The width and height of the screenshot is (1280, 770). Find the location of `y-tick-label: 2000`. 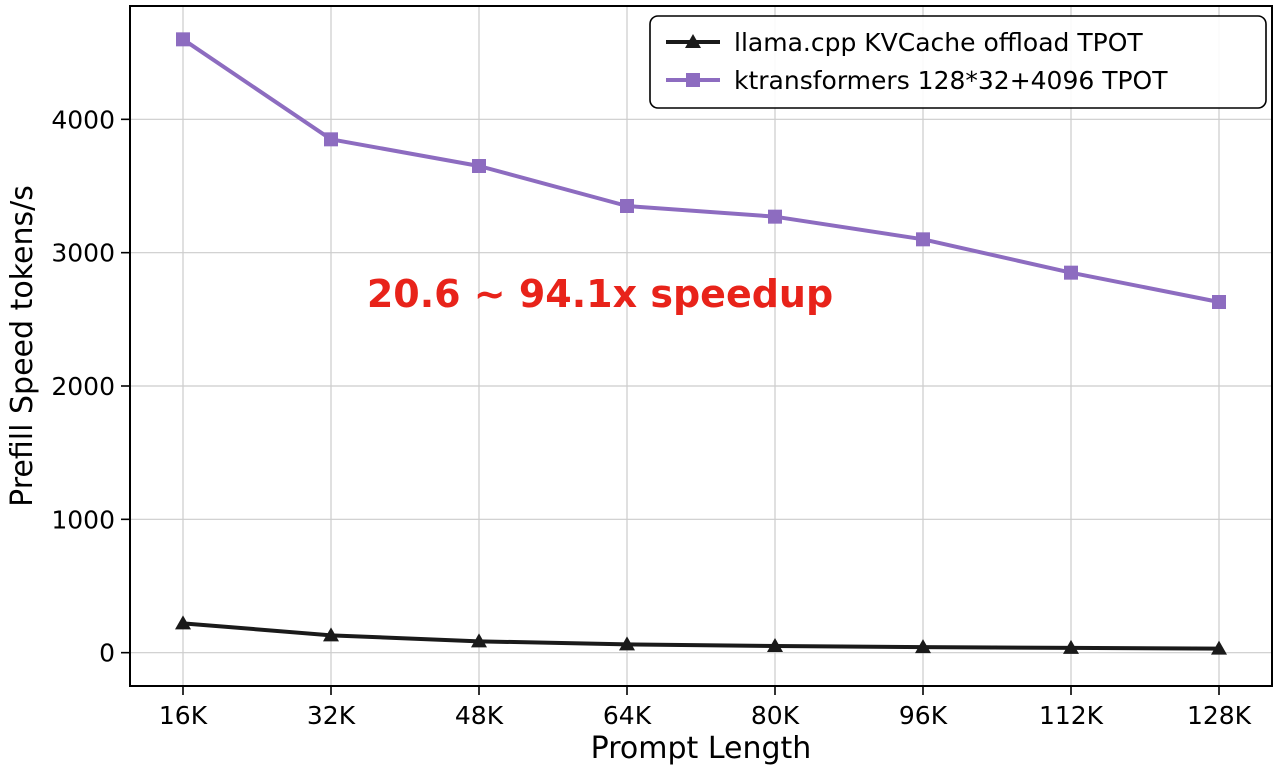

y-tick-label: 2000 is located at coordinates (83, 386).